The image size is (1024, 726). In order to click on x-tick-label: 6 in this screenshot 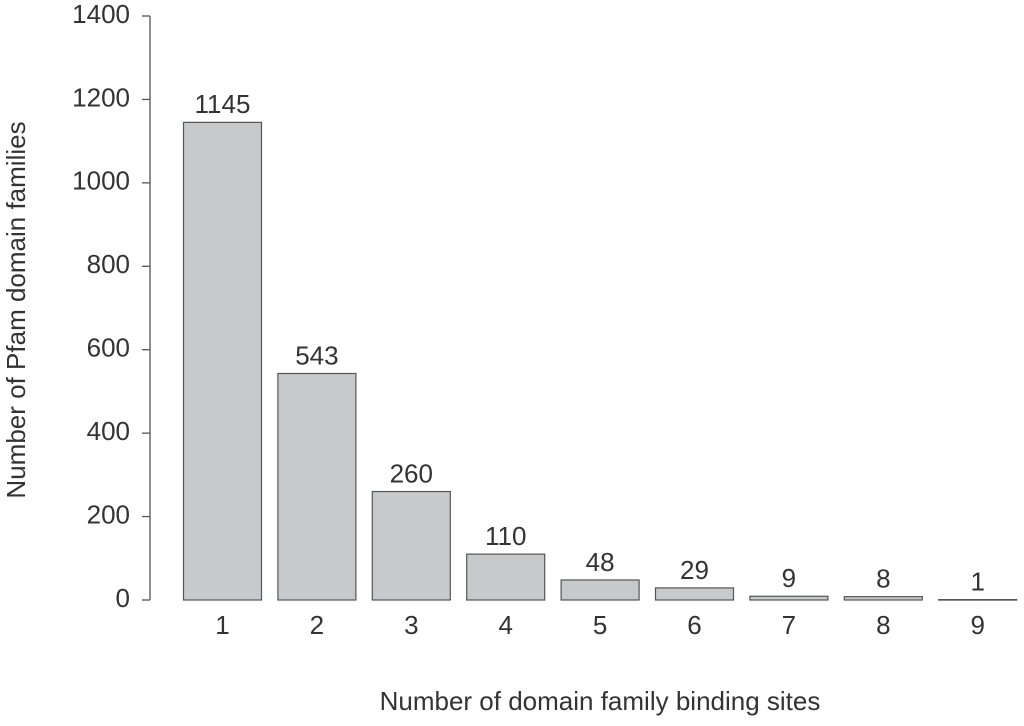, I will do `click(694, 625)`.